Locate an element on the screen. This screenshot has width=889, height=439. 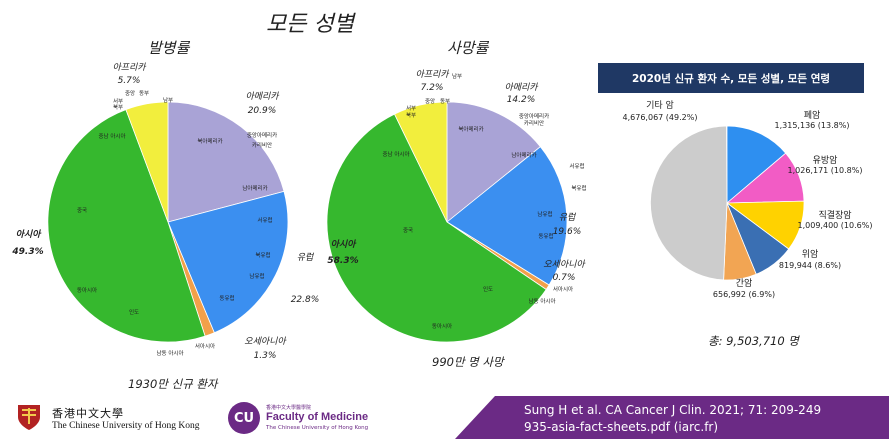
mortality-continent-pct: 0.7% is located at coordinates (564, 278).